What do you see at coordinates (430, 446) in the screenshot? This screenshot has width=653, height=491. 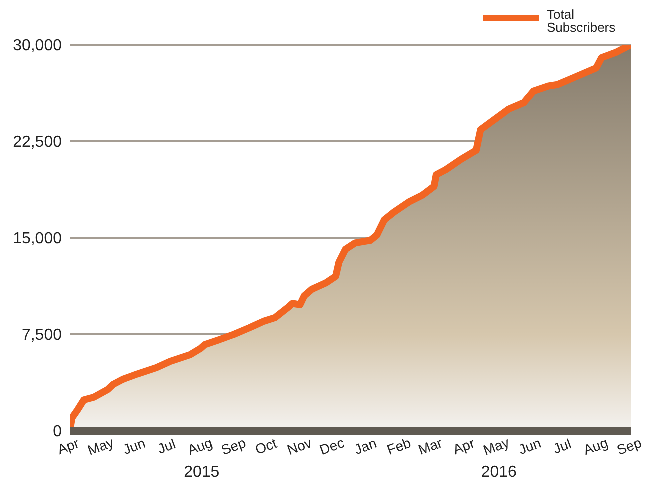 I see `x-tick-label: Mar` at bounding box center [430, 446].